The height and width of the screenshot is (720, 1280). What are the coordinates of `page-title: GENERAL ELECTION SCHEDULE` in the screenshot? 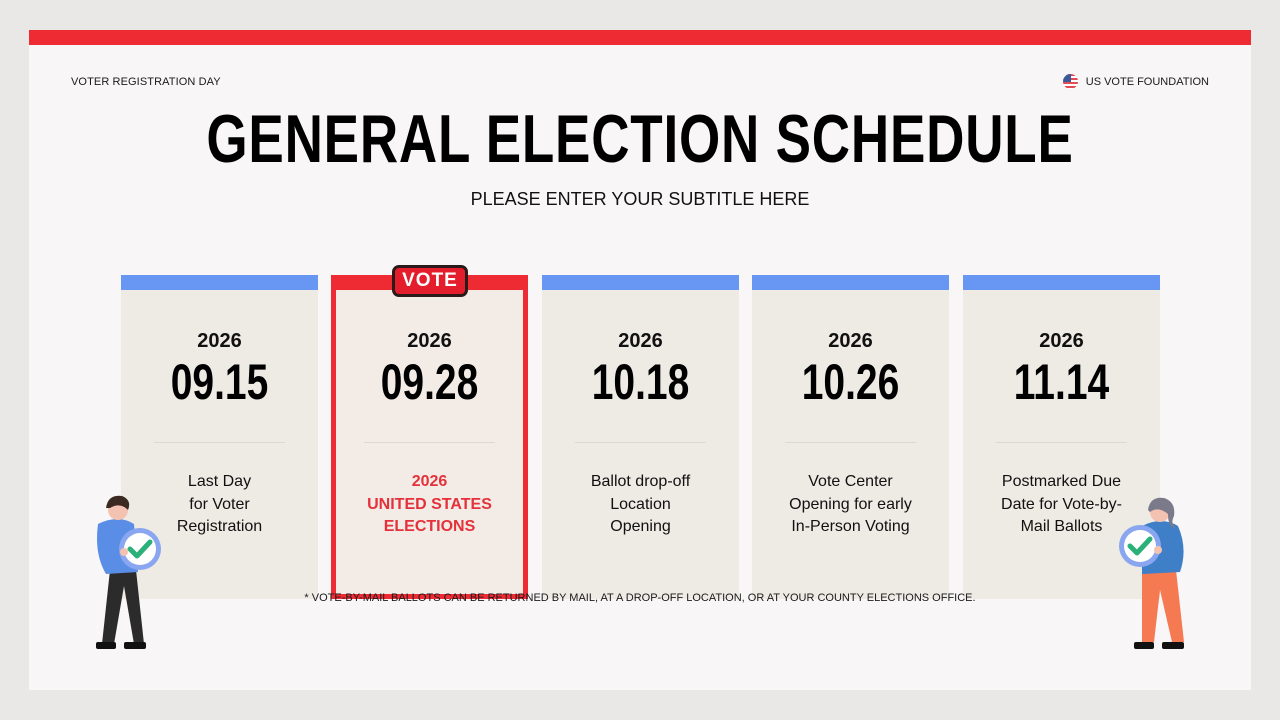 It's located at (640, 139).